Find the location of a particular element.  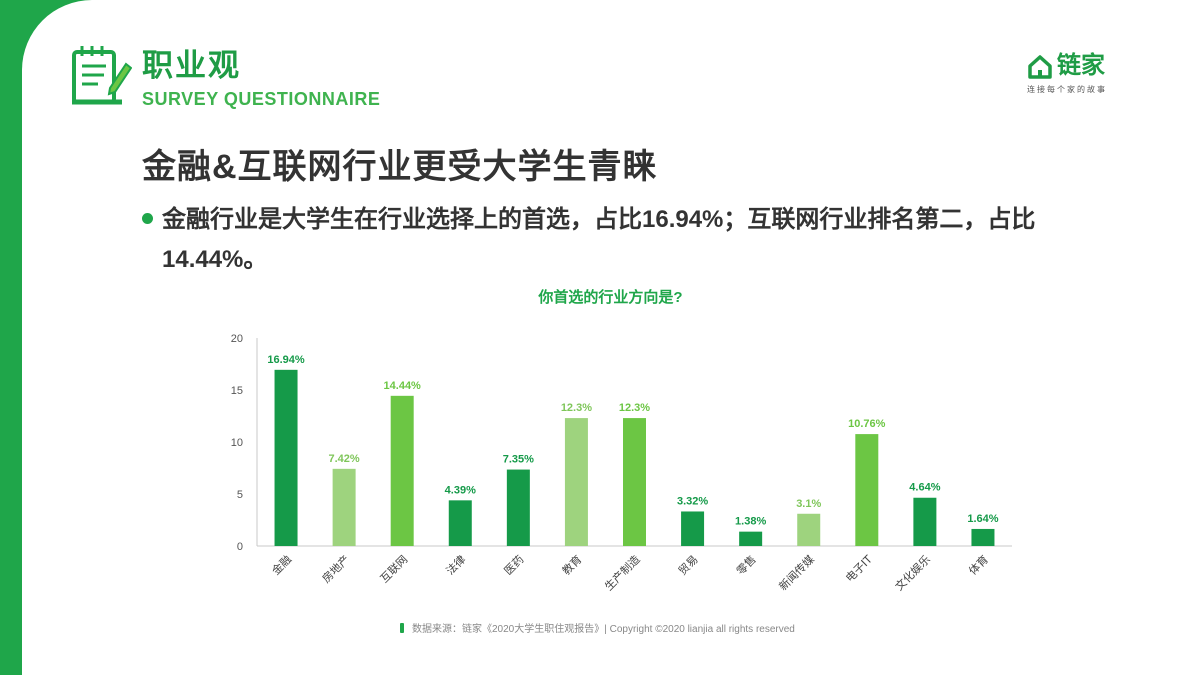

x-tick-label: 金融 is located at coordinates (281, 564).